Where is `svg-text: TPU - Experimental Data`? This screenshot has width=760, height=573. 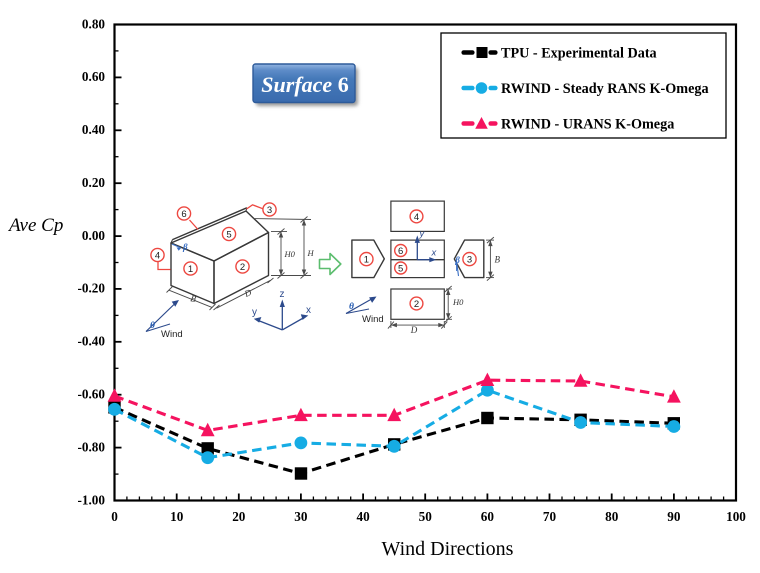 svg-text: TPU - Experimental Data is located at coordinates (579, 54).